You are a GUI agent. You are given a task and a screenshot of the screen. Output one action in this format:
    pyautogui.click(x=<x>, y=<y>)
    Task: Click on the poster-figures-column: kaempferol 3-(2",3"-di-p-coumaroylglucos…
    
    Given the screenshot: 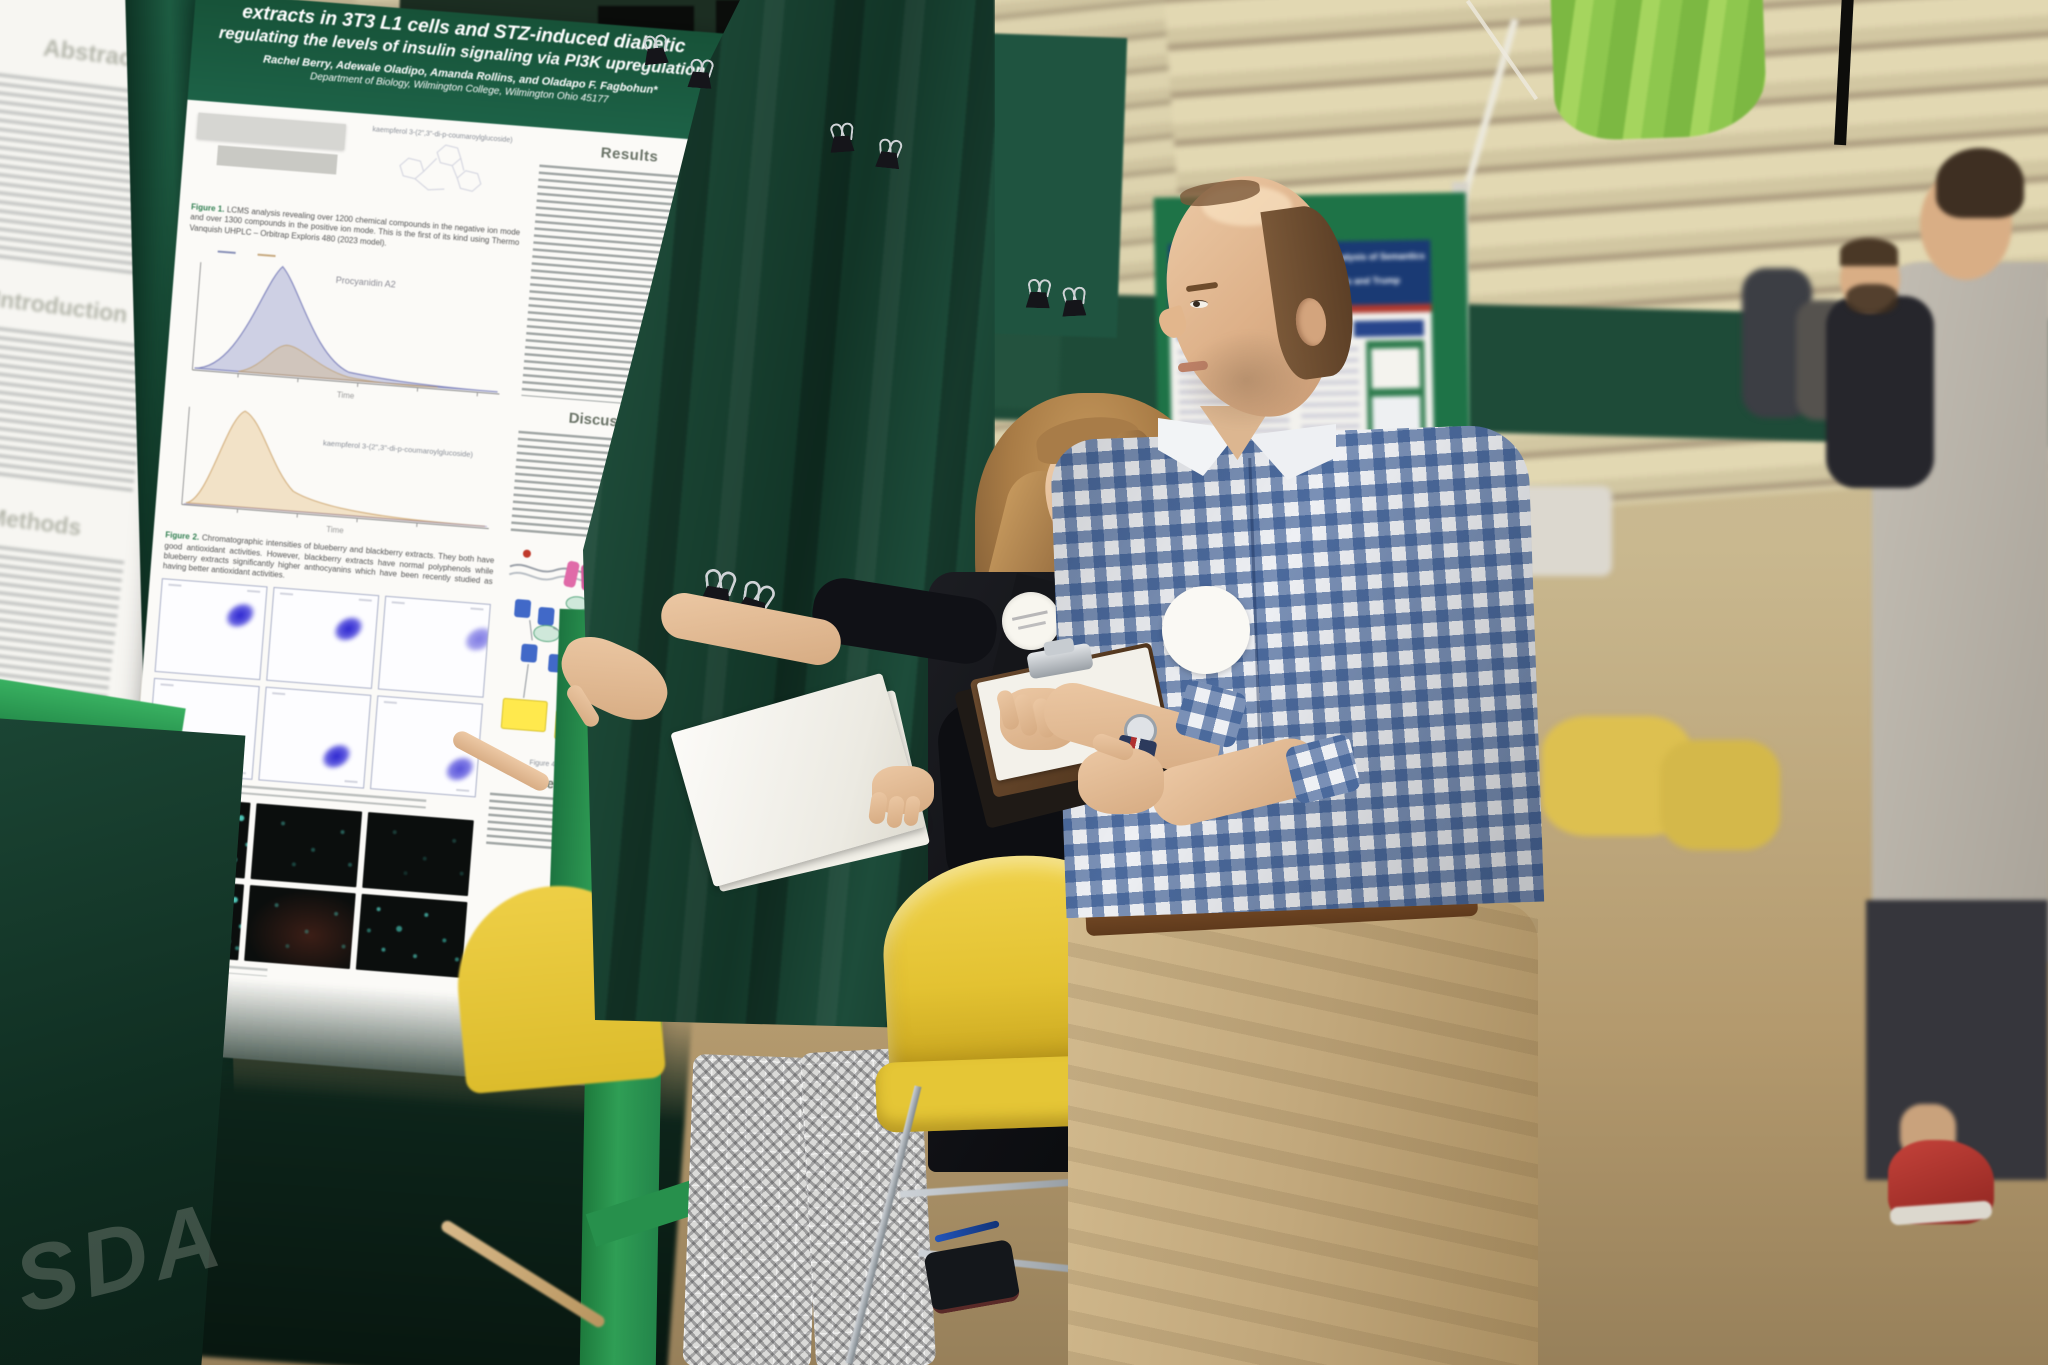 What is the action you would take?
    pyautogui.click(x=329, y=552)
    